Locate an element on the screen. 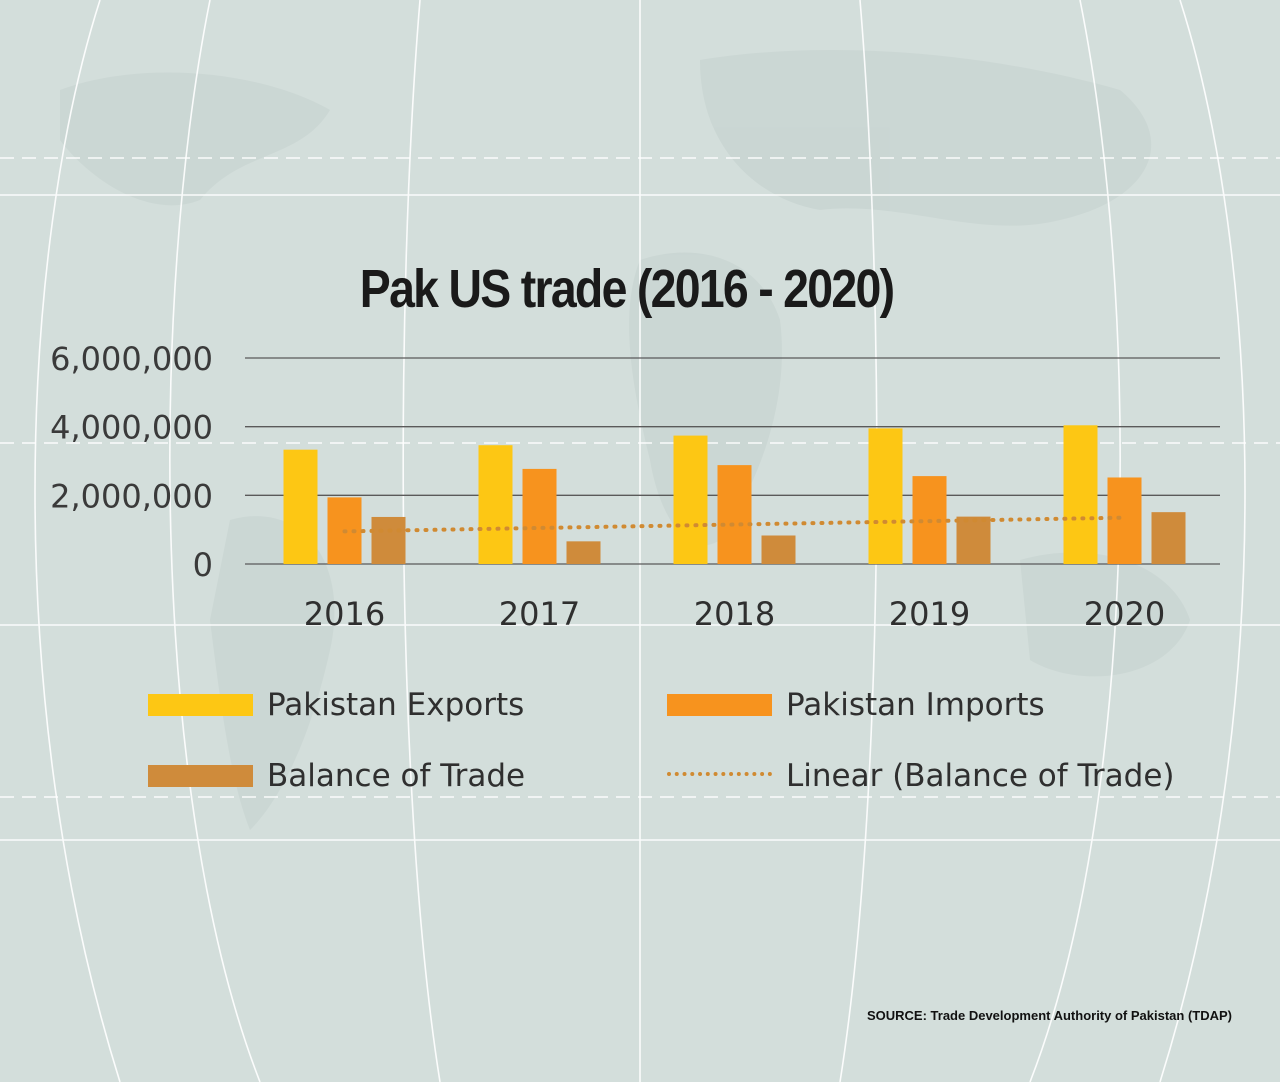  legend-label-balance: Balance of Trade is located at coordinates (396, 776).